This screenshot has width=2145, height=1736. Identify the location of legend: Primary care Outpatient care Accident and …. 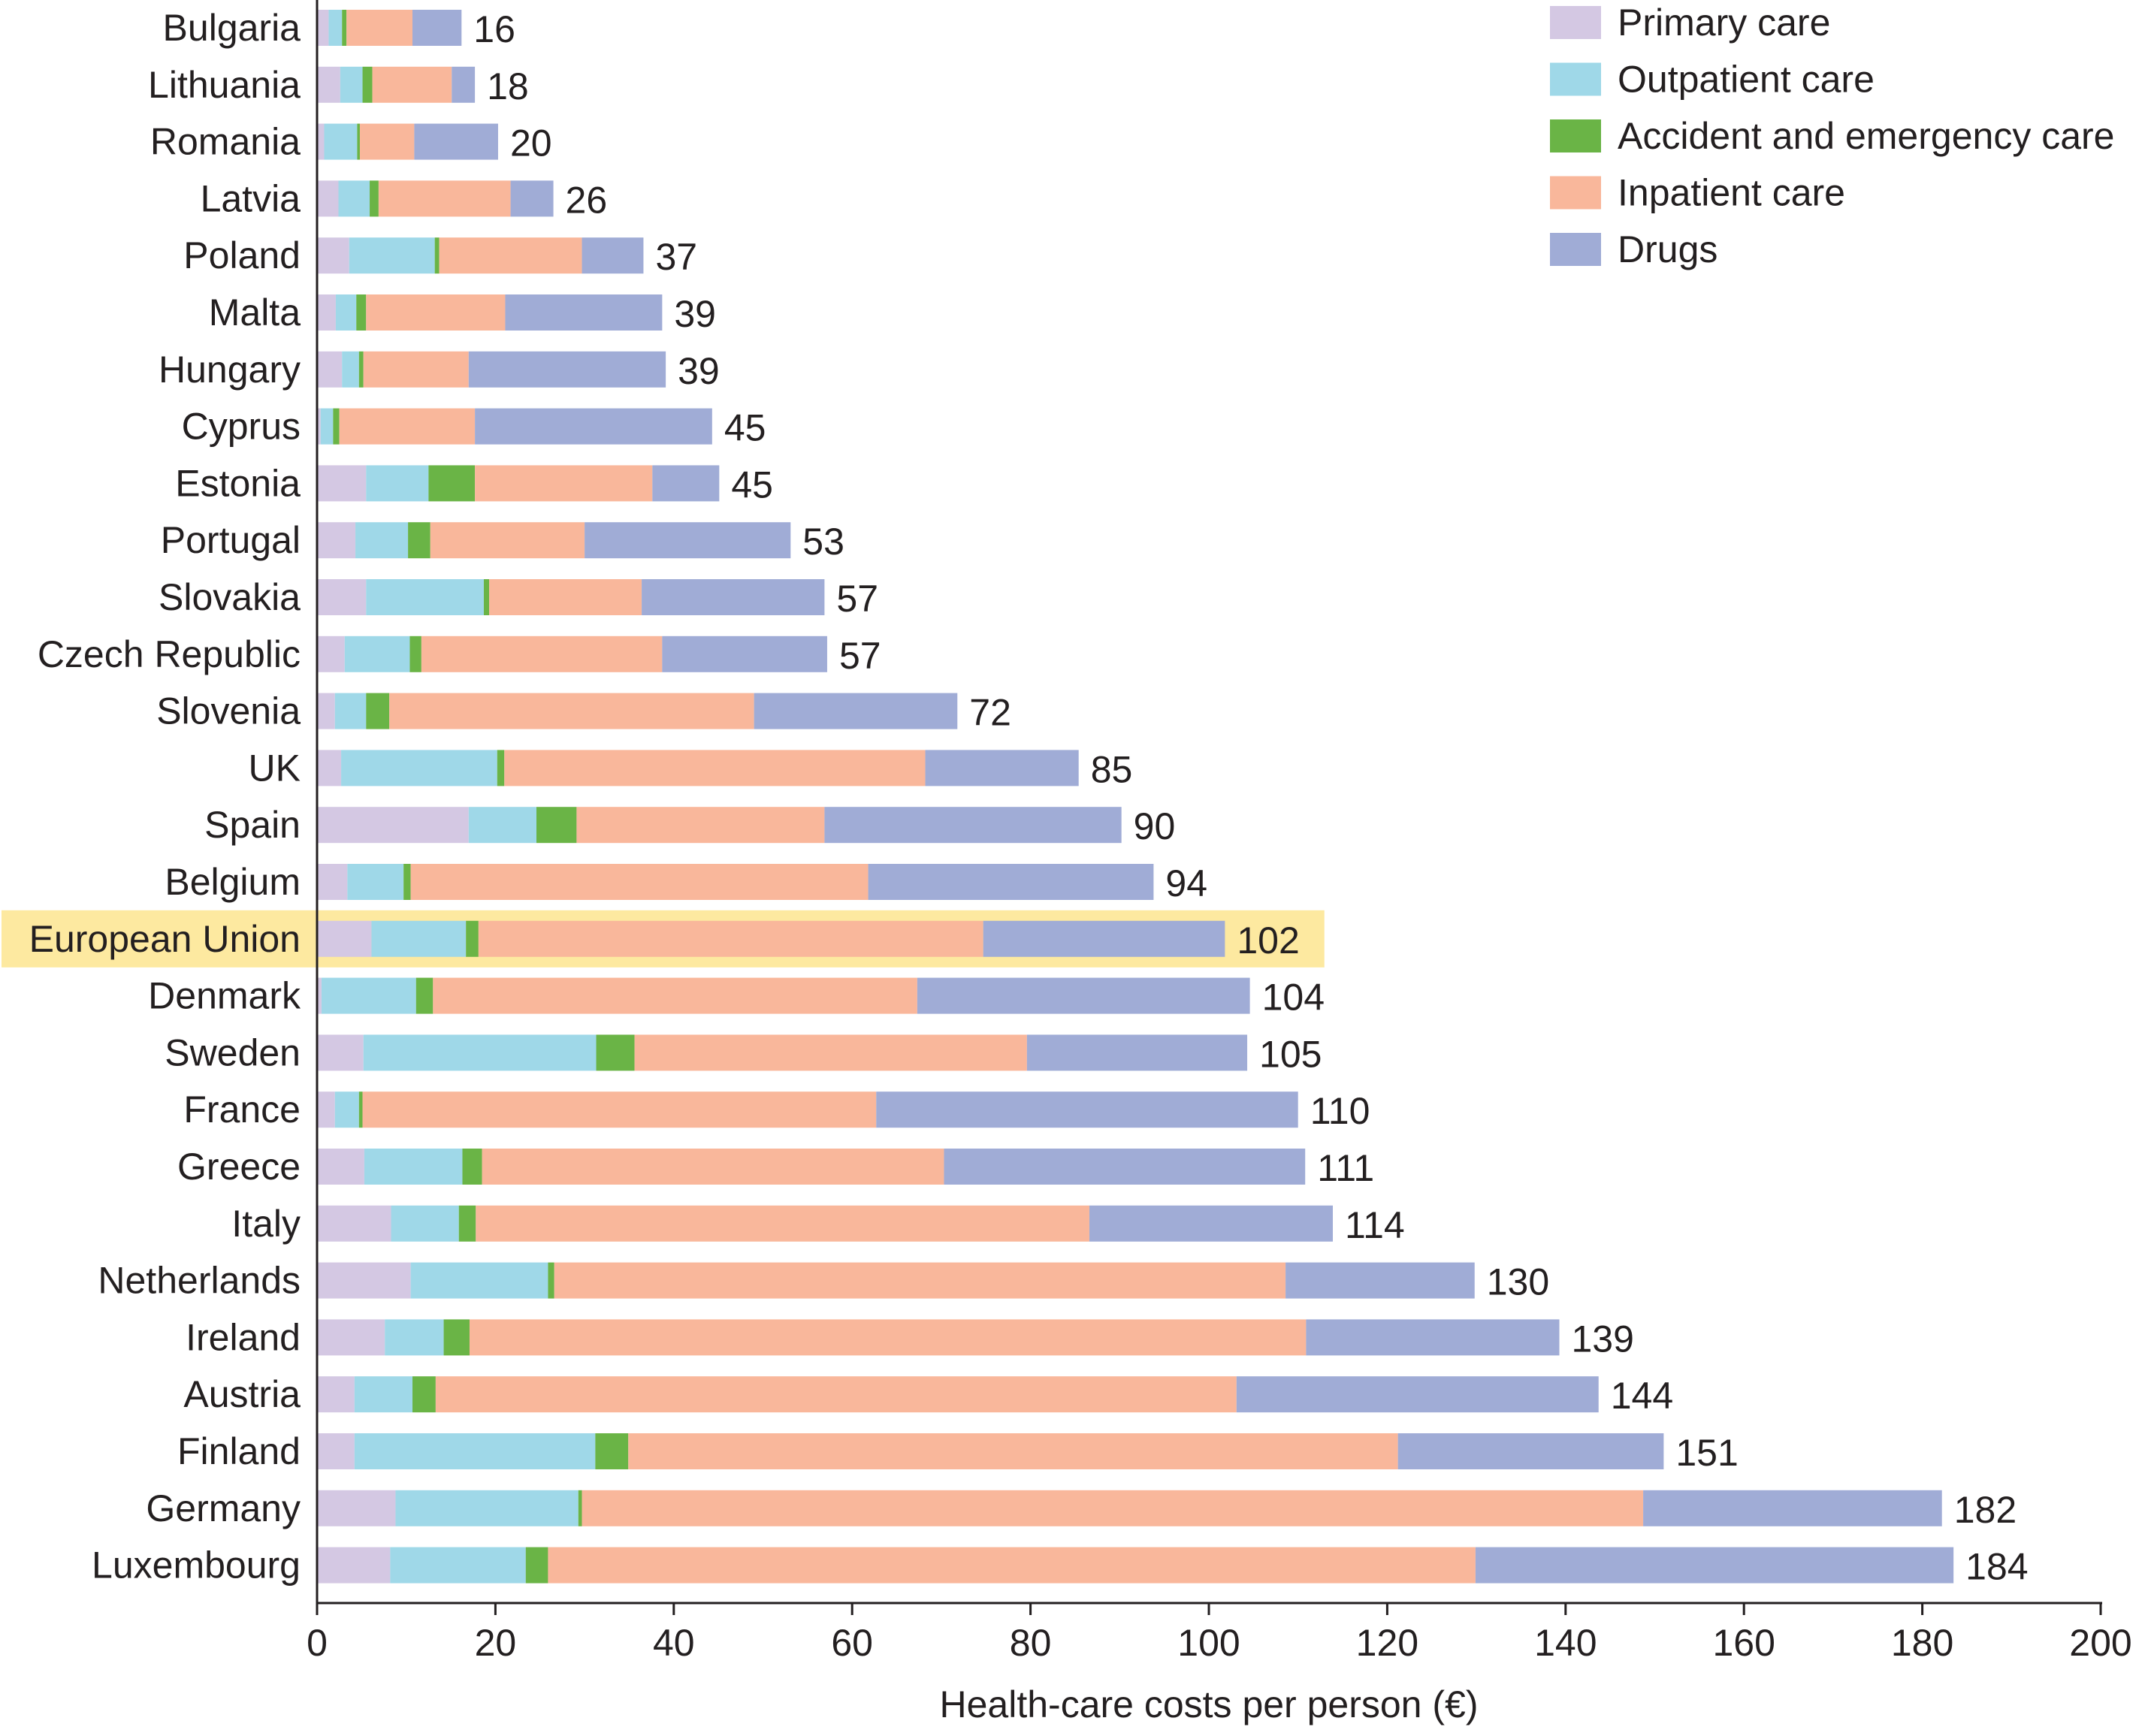
(1832, 136).